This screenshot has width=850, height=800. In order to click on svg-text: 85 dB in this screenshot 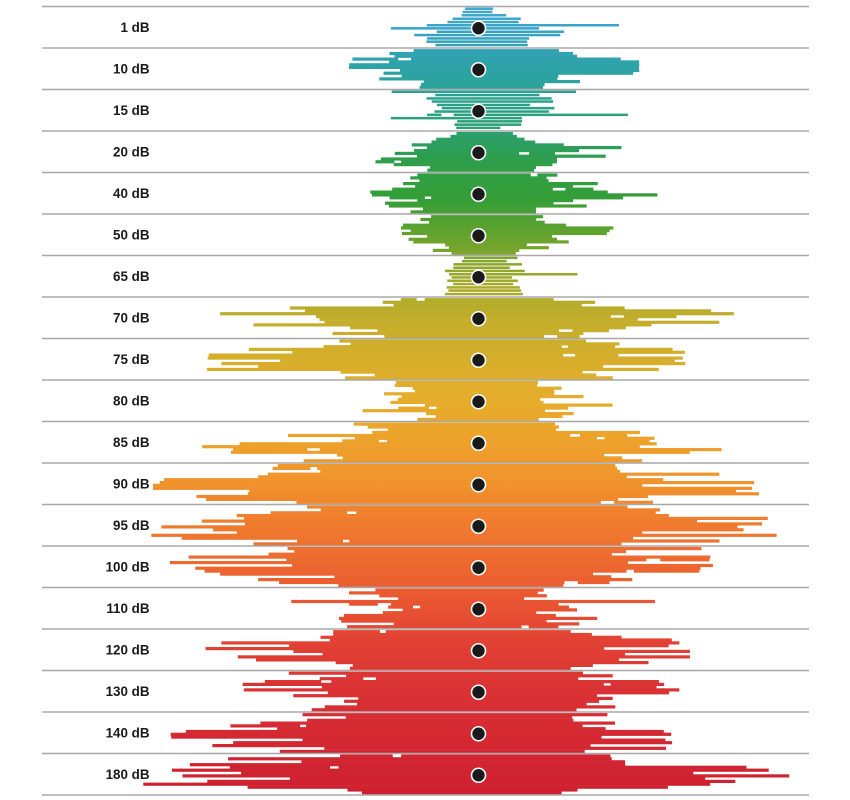, I will do `click(131, 442)`.